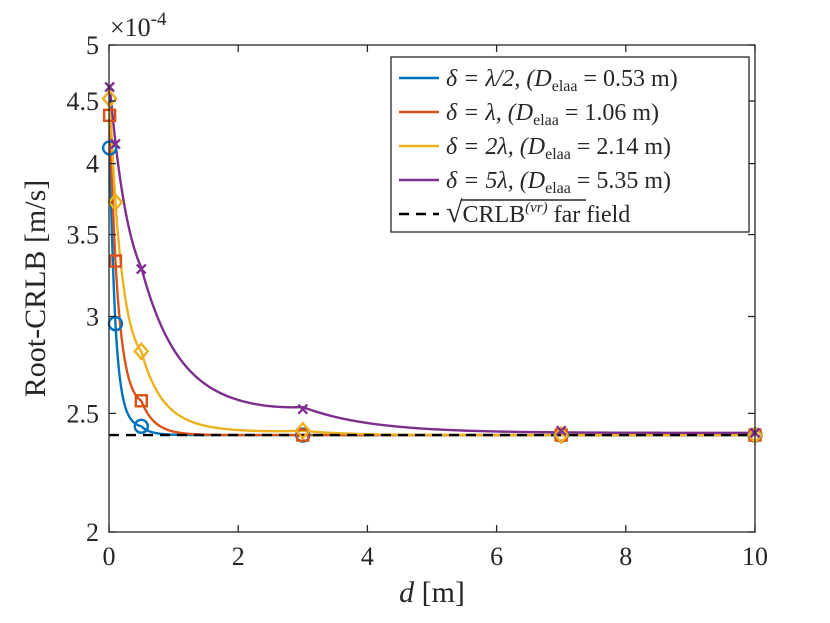  What do you see at coordinates (488, 181) in the screenshot?
I see `legend-expression: δ = 5λ, (` at bounding box center [488, 181].